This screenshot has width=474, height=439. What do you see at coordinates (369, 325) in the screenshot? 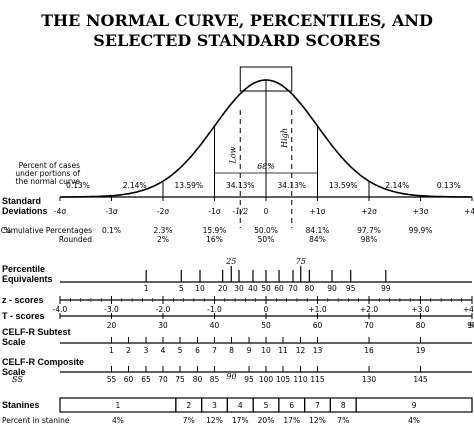
I see `t-score-label: 70` at bounding box center [369, 325].